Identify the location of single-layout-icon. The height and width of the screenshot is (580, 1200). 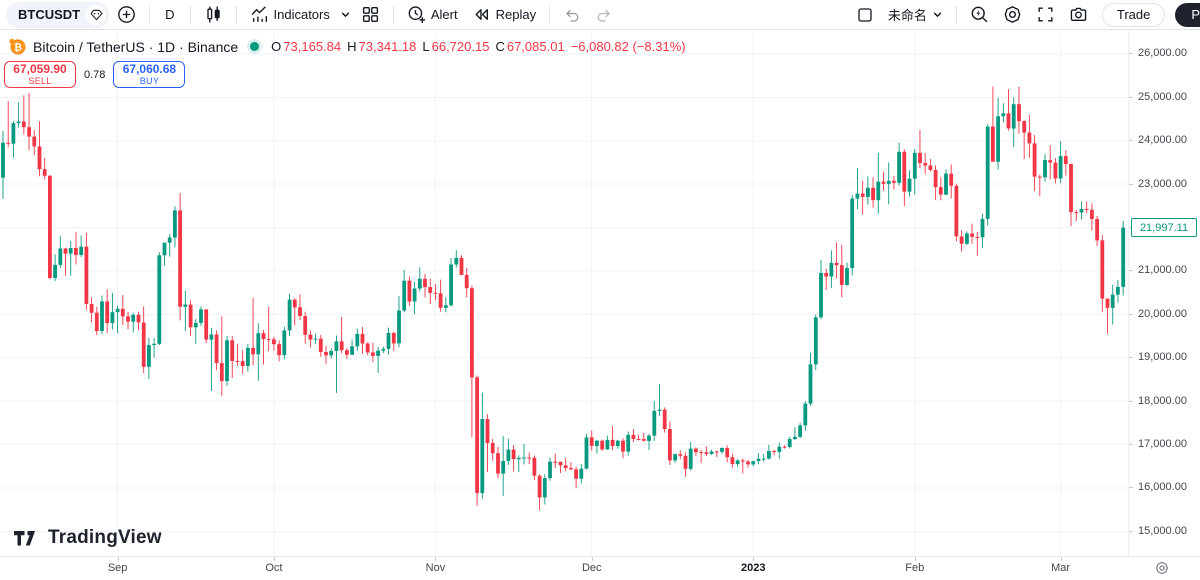
(865, 14).